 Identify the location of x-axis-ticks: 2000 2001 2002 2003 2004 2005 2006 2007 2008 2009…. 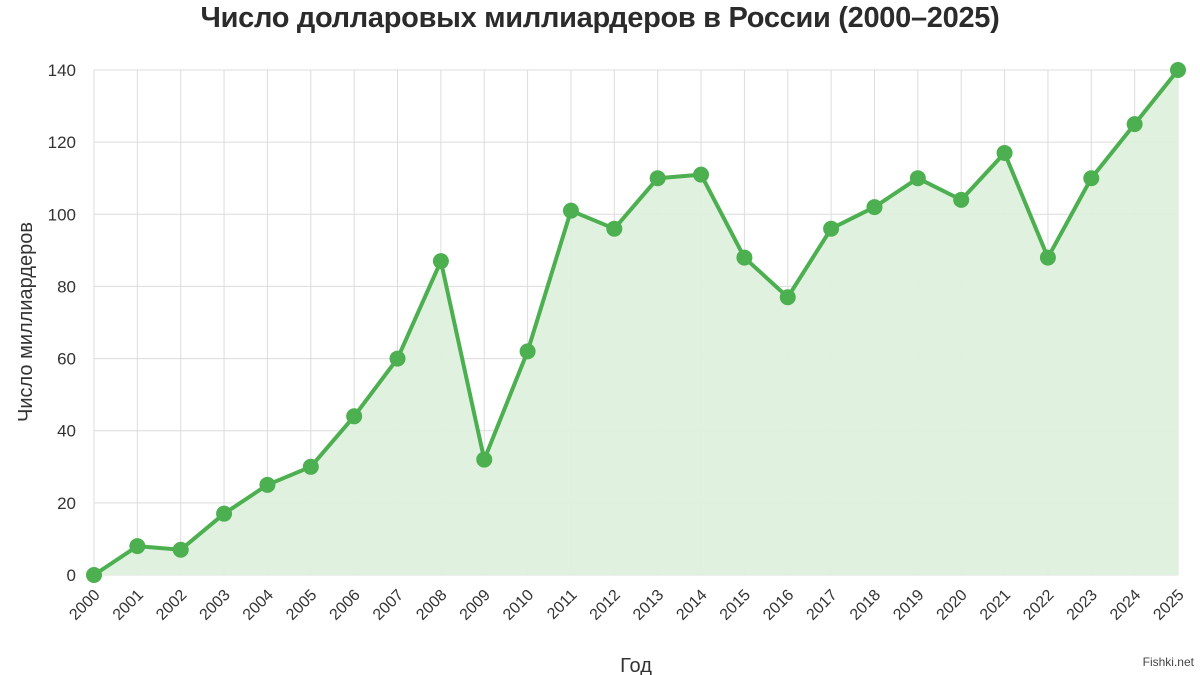
(626, 605).